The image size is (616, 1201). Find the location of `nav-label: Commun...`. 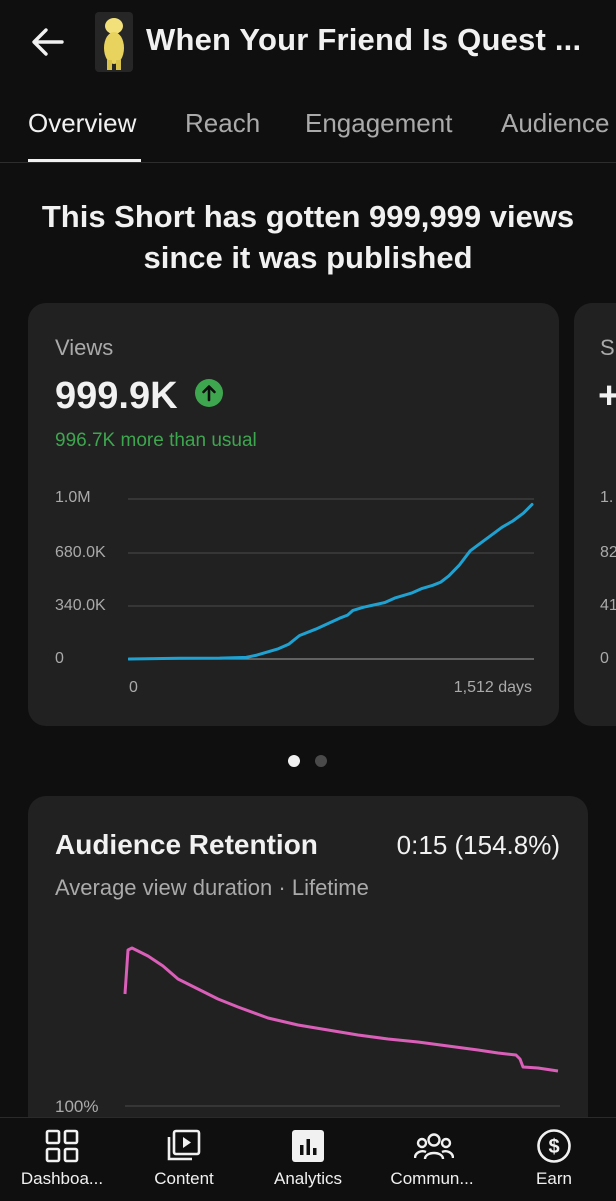

nav-label: Commun... is located at coordinates (432, 1178).